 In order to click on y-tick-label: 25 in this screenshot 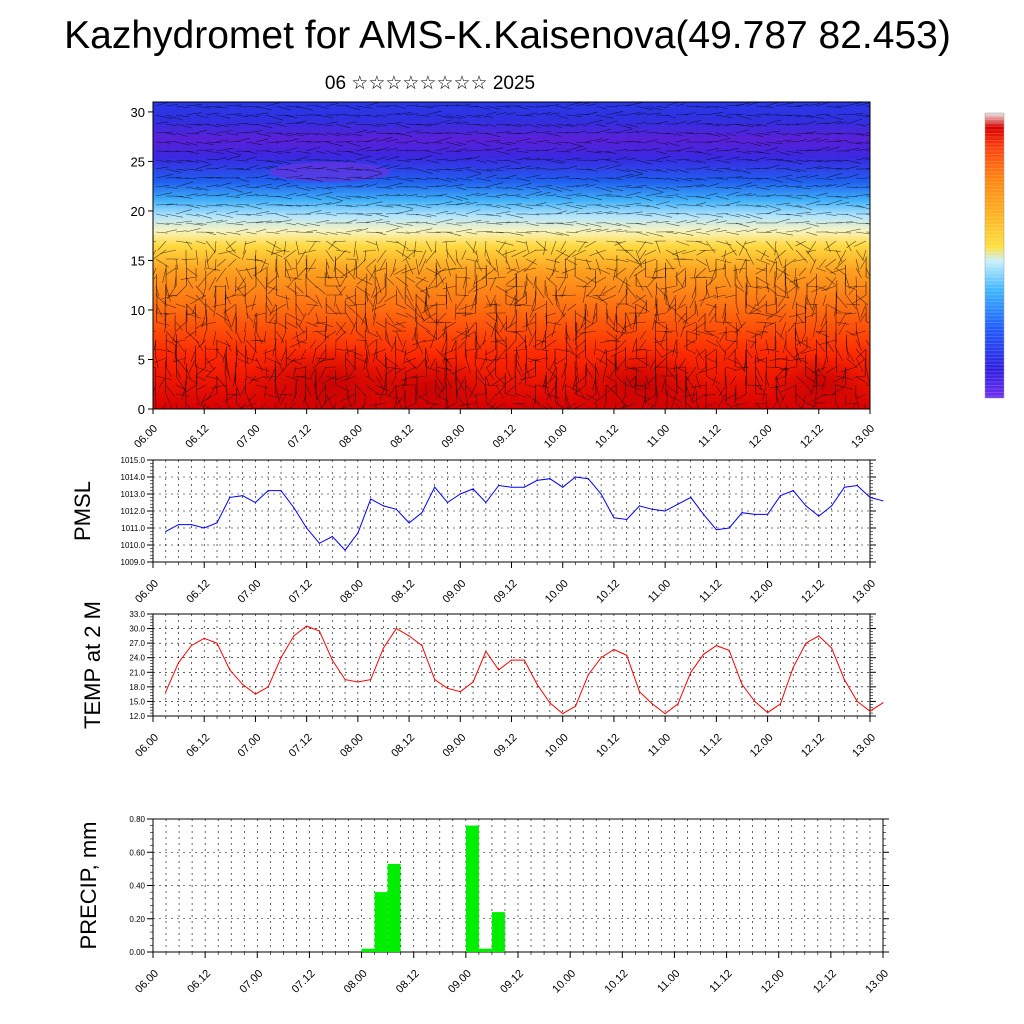, I will do `click(138, 161)`.